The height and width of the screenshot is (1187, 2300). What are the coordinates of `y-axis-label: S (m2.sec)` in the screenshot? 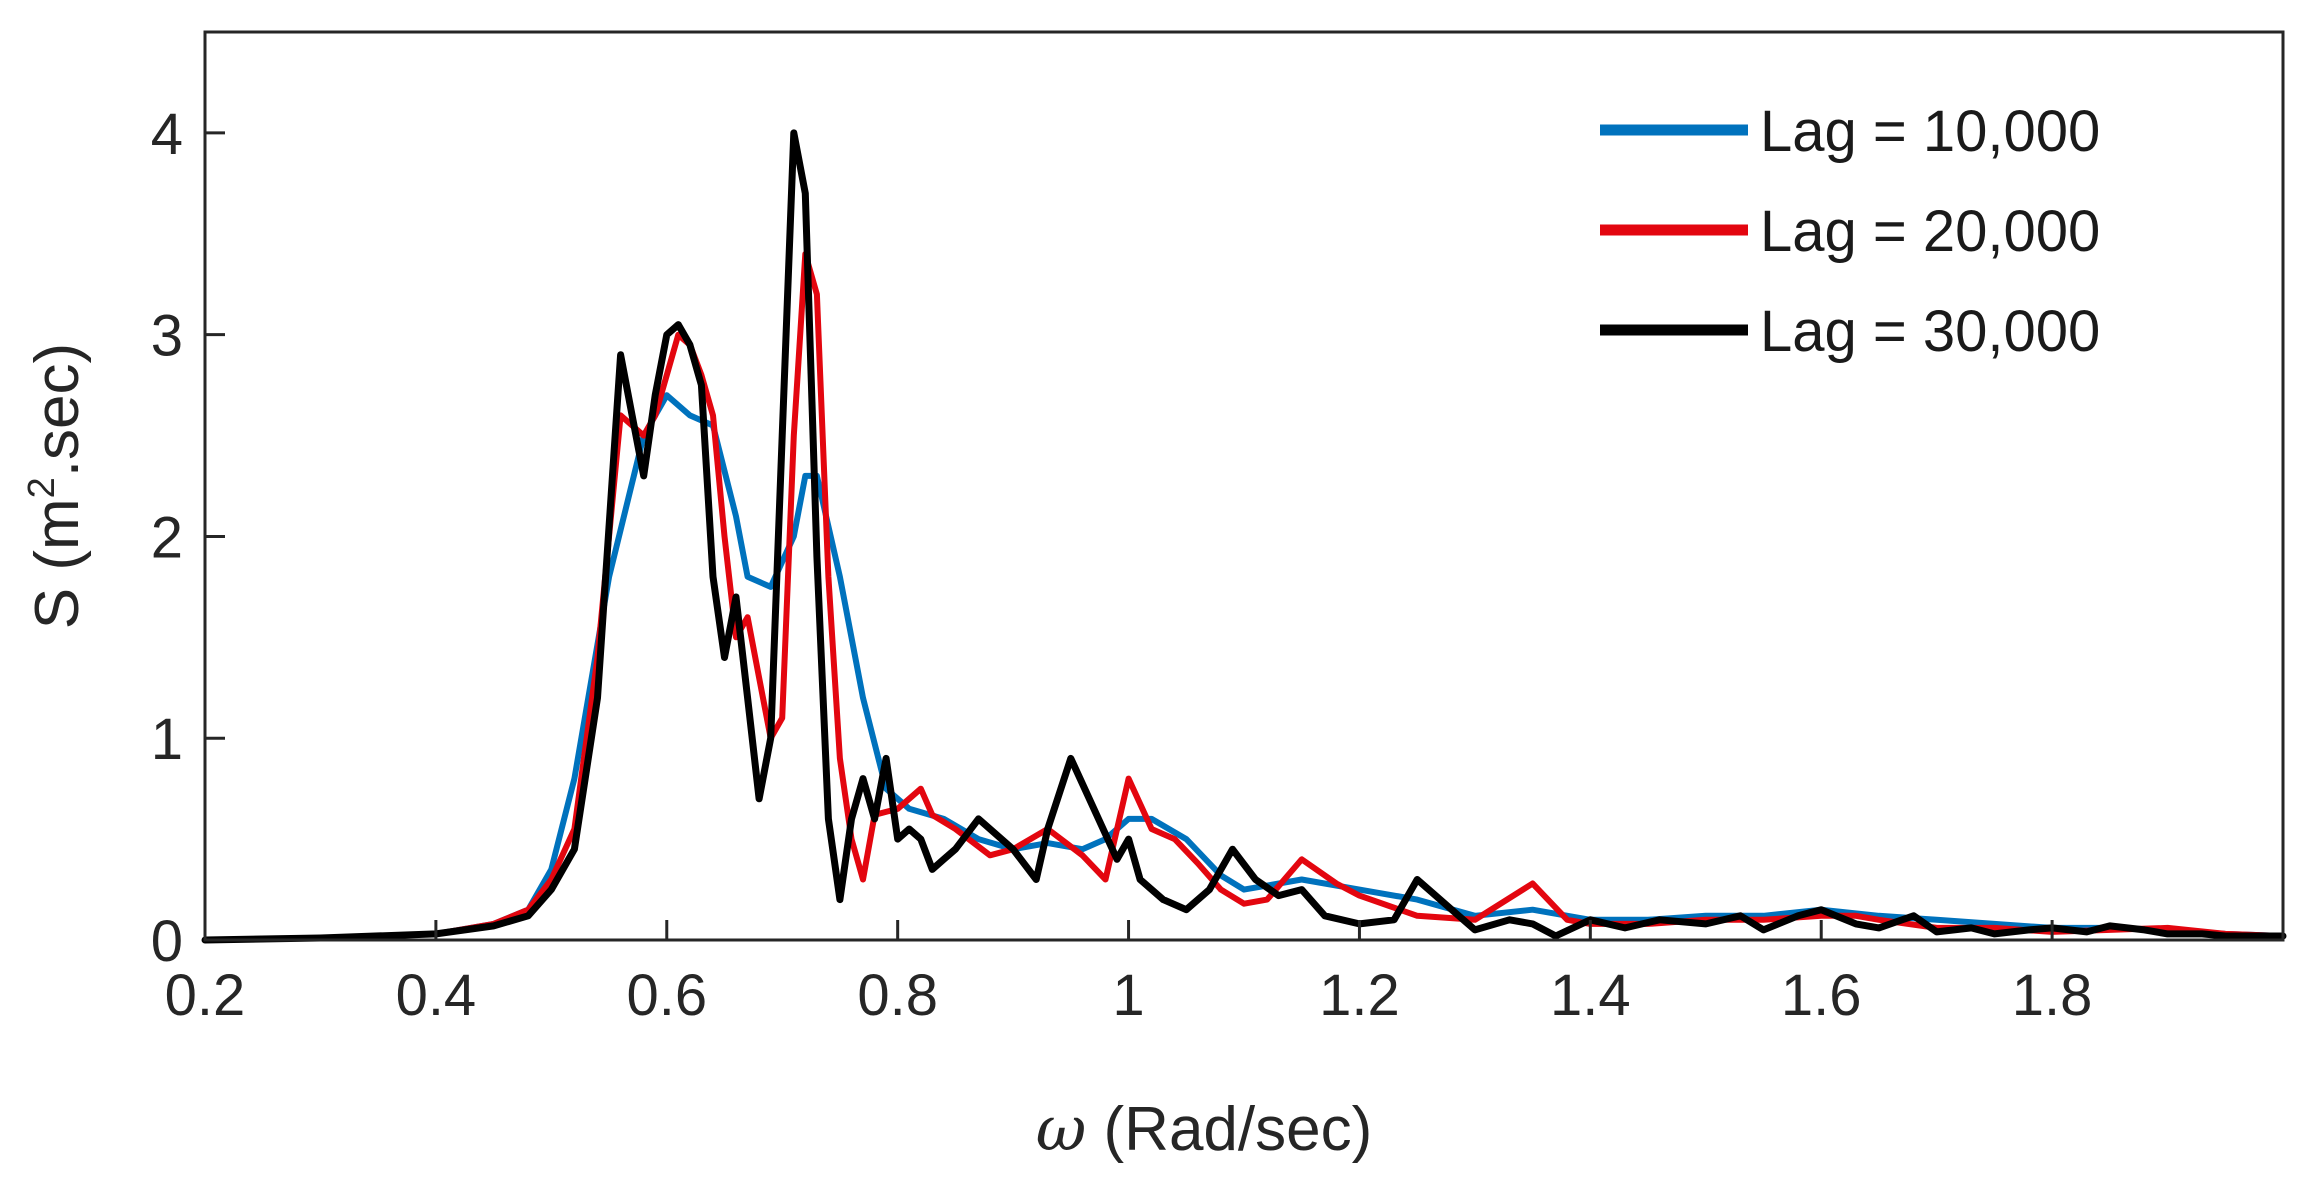 It's located at (56, 486).